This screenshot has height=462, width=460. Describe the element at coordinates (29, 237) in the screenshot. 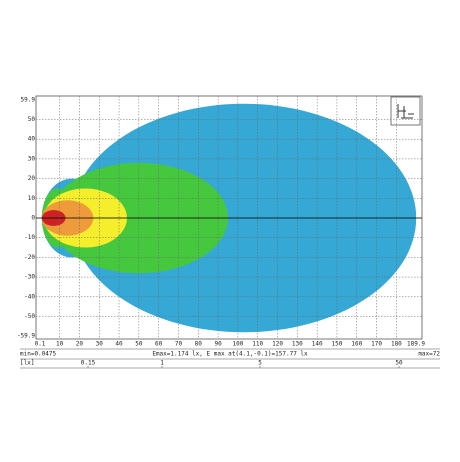

I see `y-tick-label: -10` at that location.